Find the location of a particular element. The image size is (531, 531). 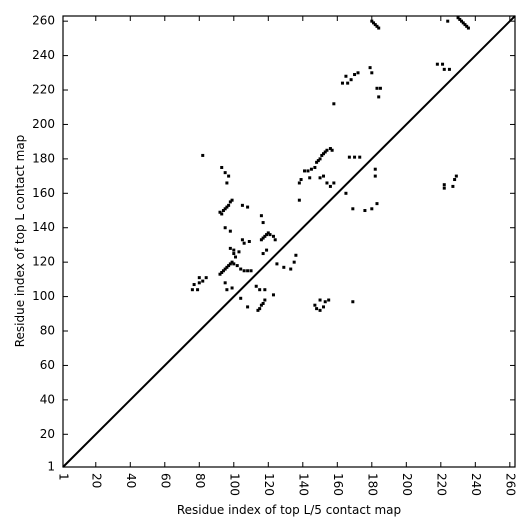

y-tick-label: 160 is located at coordinates (43, 193).